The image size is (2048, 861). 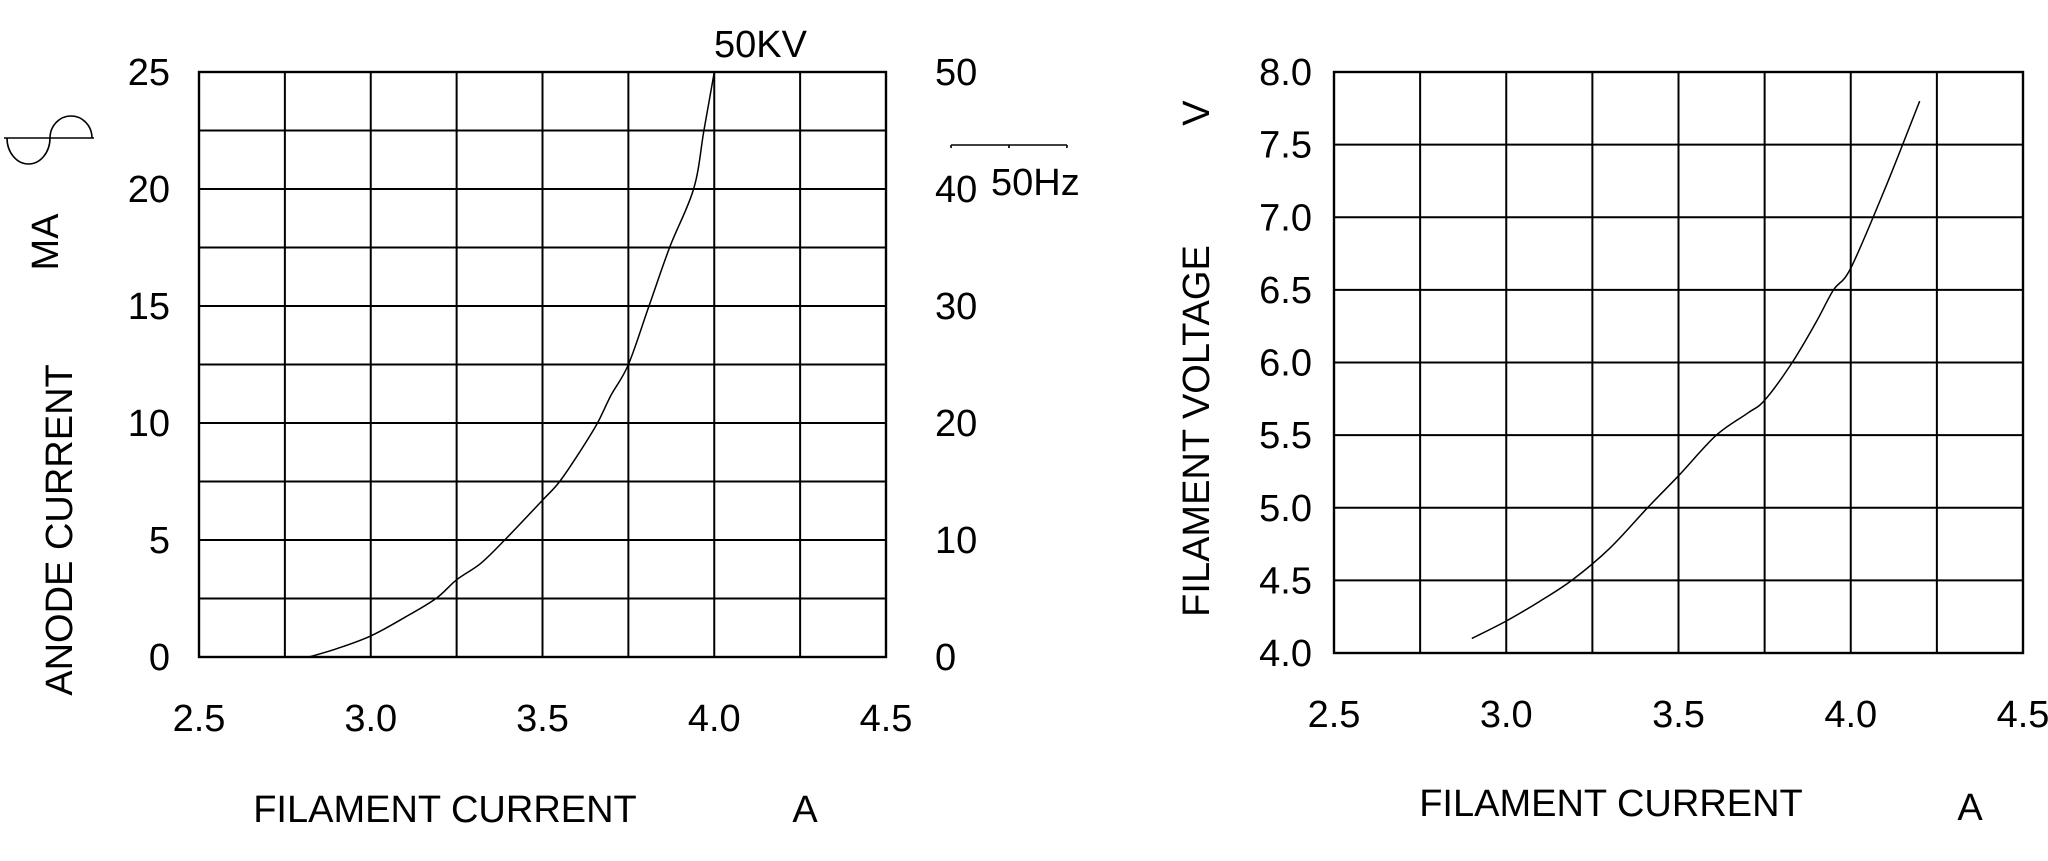 What do you see at coordinates (956, 73) in the screenshot?
I see `y-tick-label-right: 50` at bounding box center [956, 73].